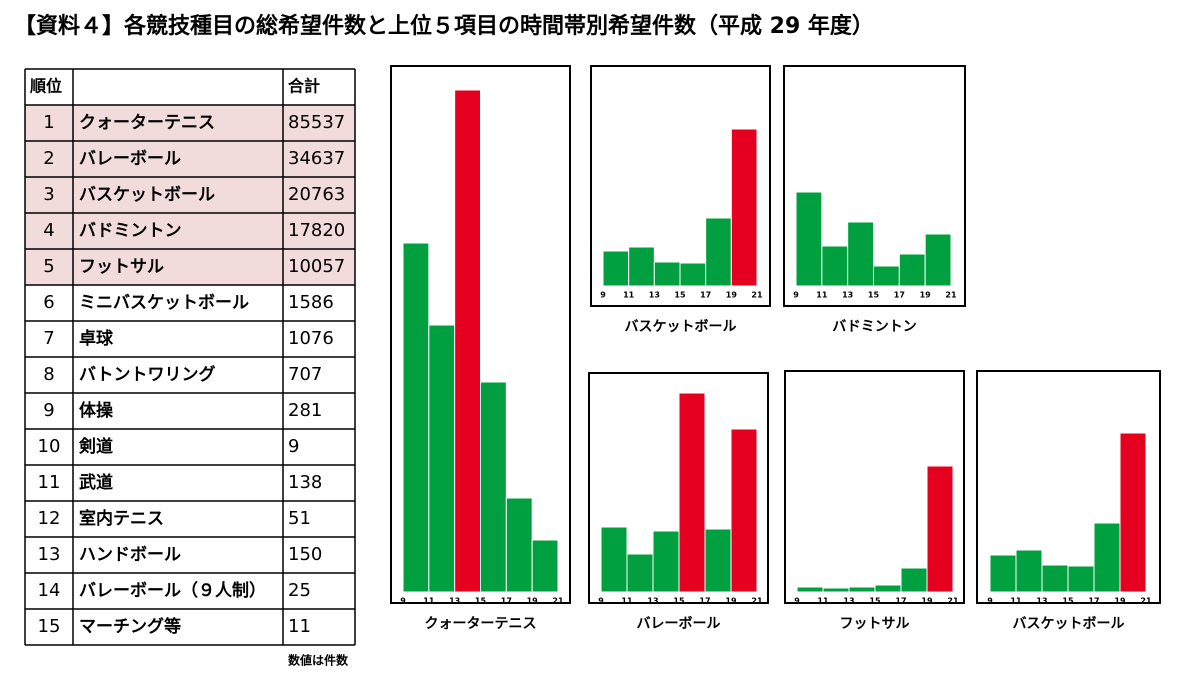 The height and width of the screenshot is (684, 1184). I want to click on total: 1586, so click(311, 302).